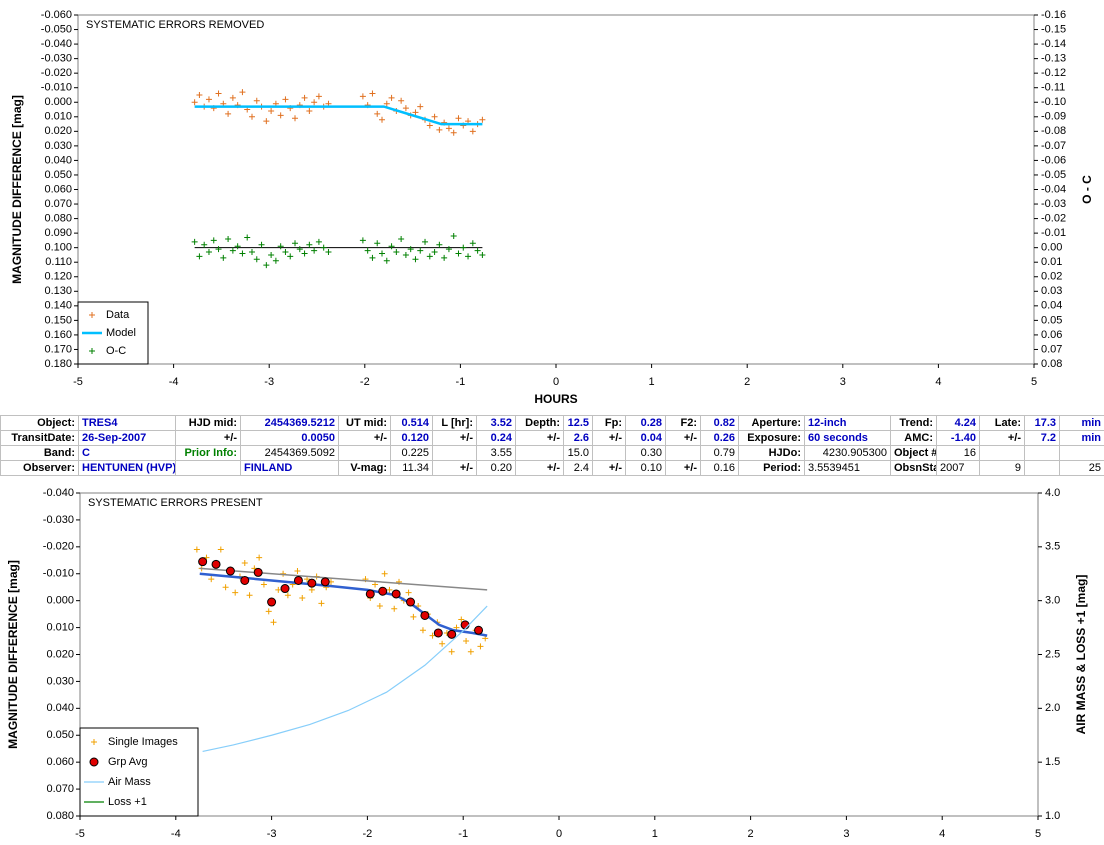  What do you see at coordinates (92, 351) in the screenshot?
I see `legend-symbol` at bounding box center [92, 351].